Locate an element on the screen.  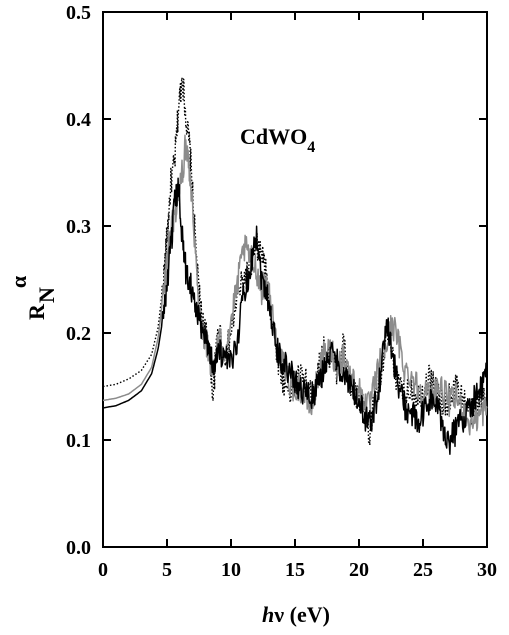
compound-annotation: CdWO4 is located at coordinates (277, 140).